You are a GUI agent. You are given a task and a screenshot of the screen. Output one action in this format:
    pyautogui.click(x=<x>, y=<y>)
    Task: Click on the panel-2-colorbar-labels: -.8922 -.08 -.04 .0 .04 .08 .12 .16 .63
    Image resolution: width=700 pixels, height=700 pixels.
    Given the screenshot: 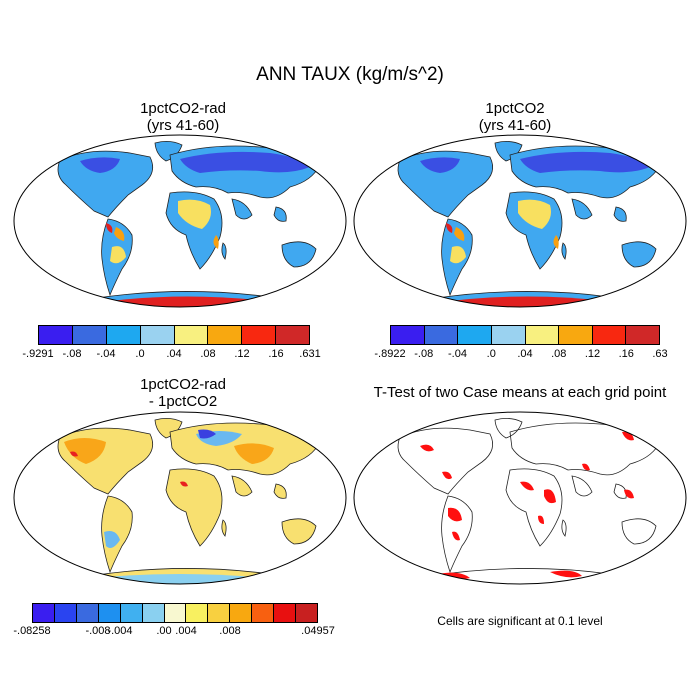 What is the action you would take?
    pyautogui.click(x=520, y=355)
    